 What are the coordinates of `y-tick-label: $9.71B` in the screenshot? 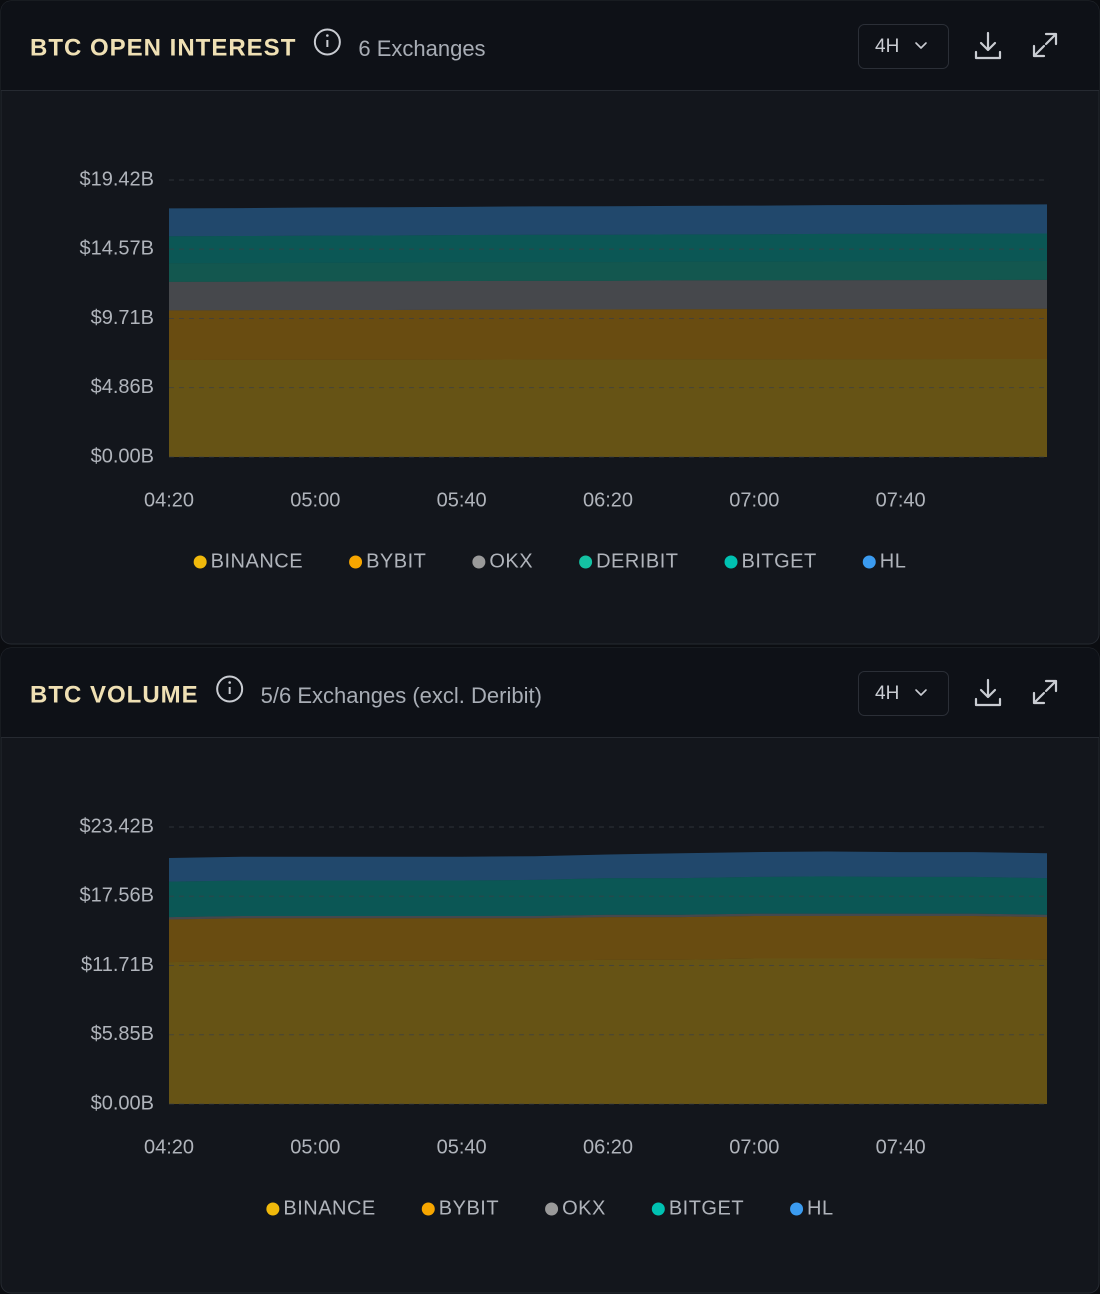 It's located at (122, 318).